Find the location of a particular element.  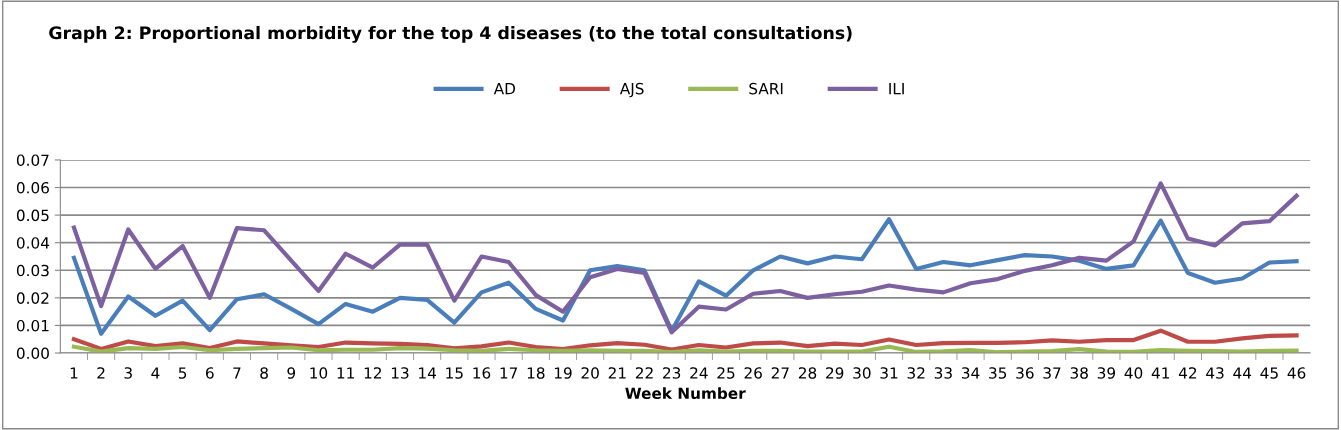

x-tick-label: 44 is located at coordinates (1242, 373).